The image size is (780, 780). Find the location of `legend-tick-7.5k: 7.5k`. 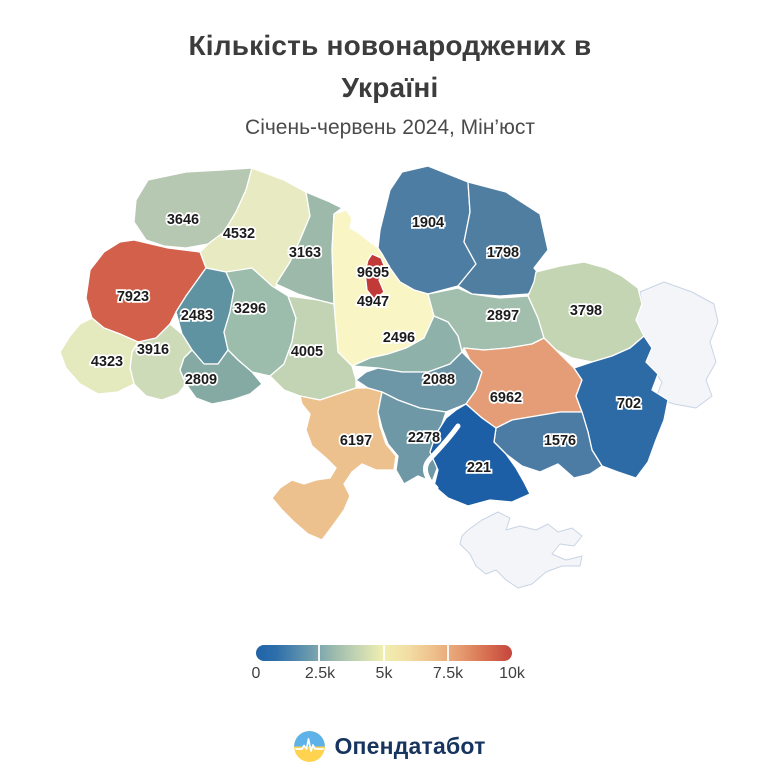

legend-tick-7.5k: 7.5k is located at coordinates (448, 673).